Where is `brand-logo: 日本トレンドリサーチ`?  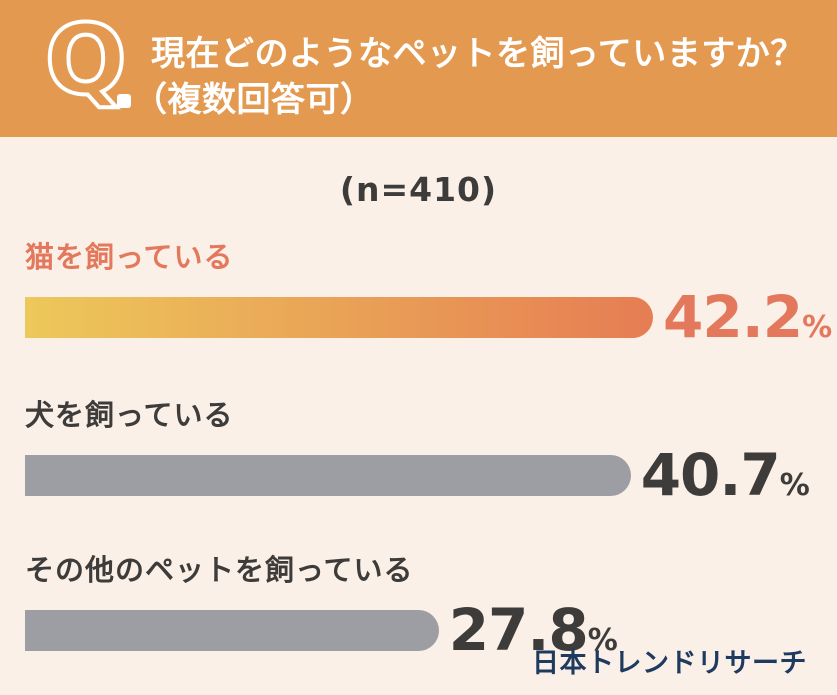
brand-logo: 日本トレンドリサーチ is located at coordinates (669, 663).